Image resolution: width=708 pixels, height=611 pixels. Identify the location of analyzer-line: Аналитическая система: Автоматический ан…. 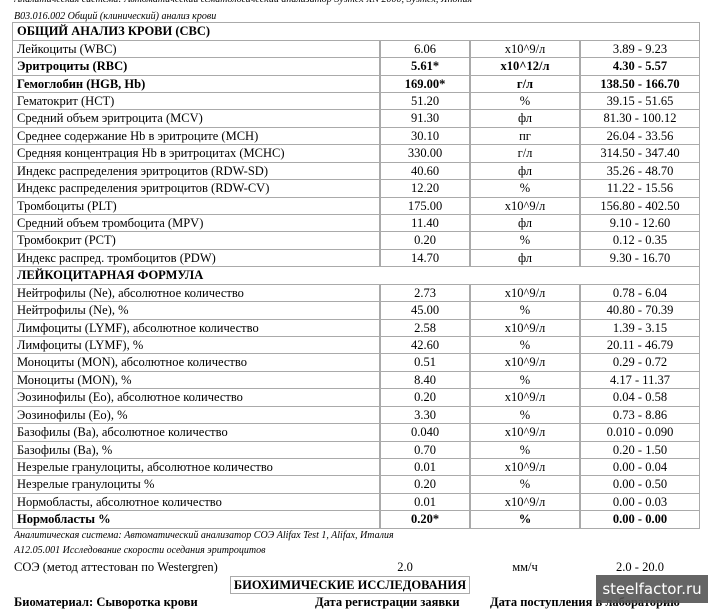
(204, 535).